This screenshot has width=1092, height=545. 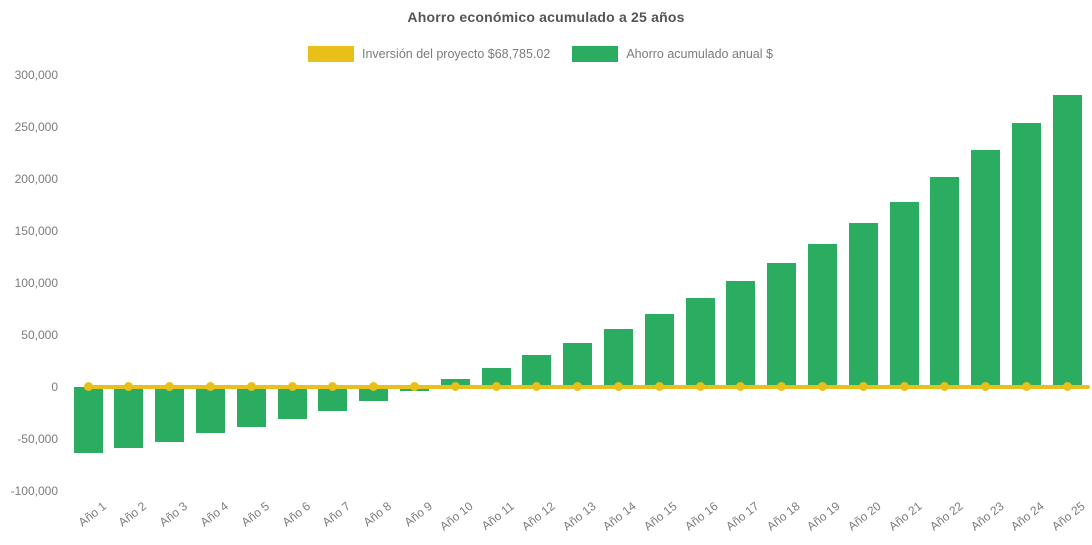 What do you see at coordinates (36, 230) in the screenshot?
I see `y-axis-tick-label: 150,000` at bounding box center [36, 230].